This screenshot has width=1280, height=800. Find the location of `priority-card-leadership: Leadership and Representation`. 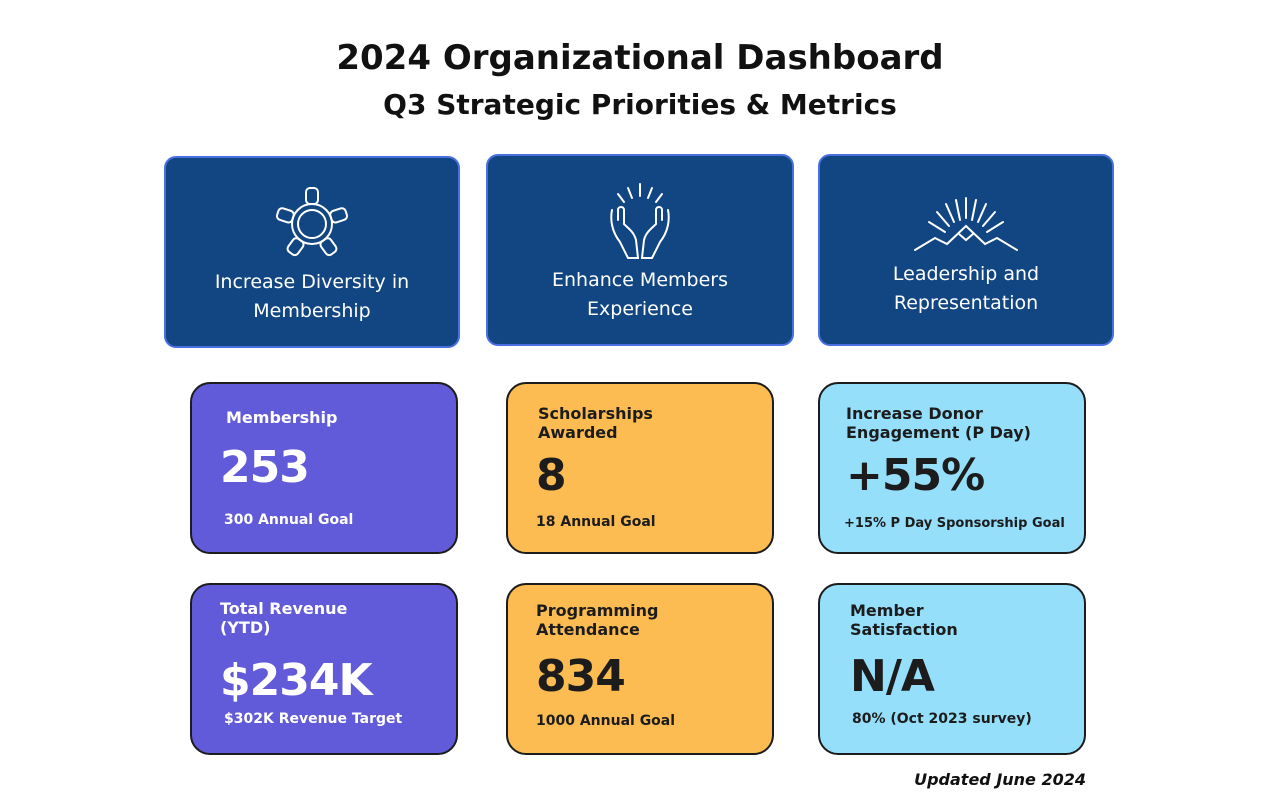

priority-card-leadership: Leadership and Representation is located at coordinates (966, 250).